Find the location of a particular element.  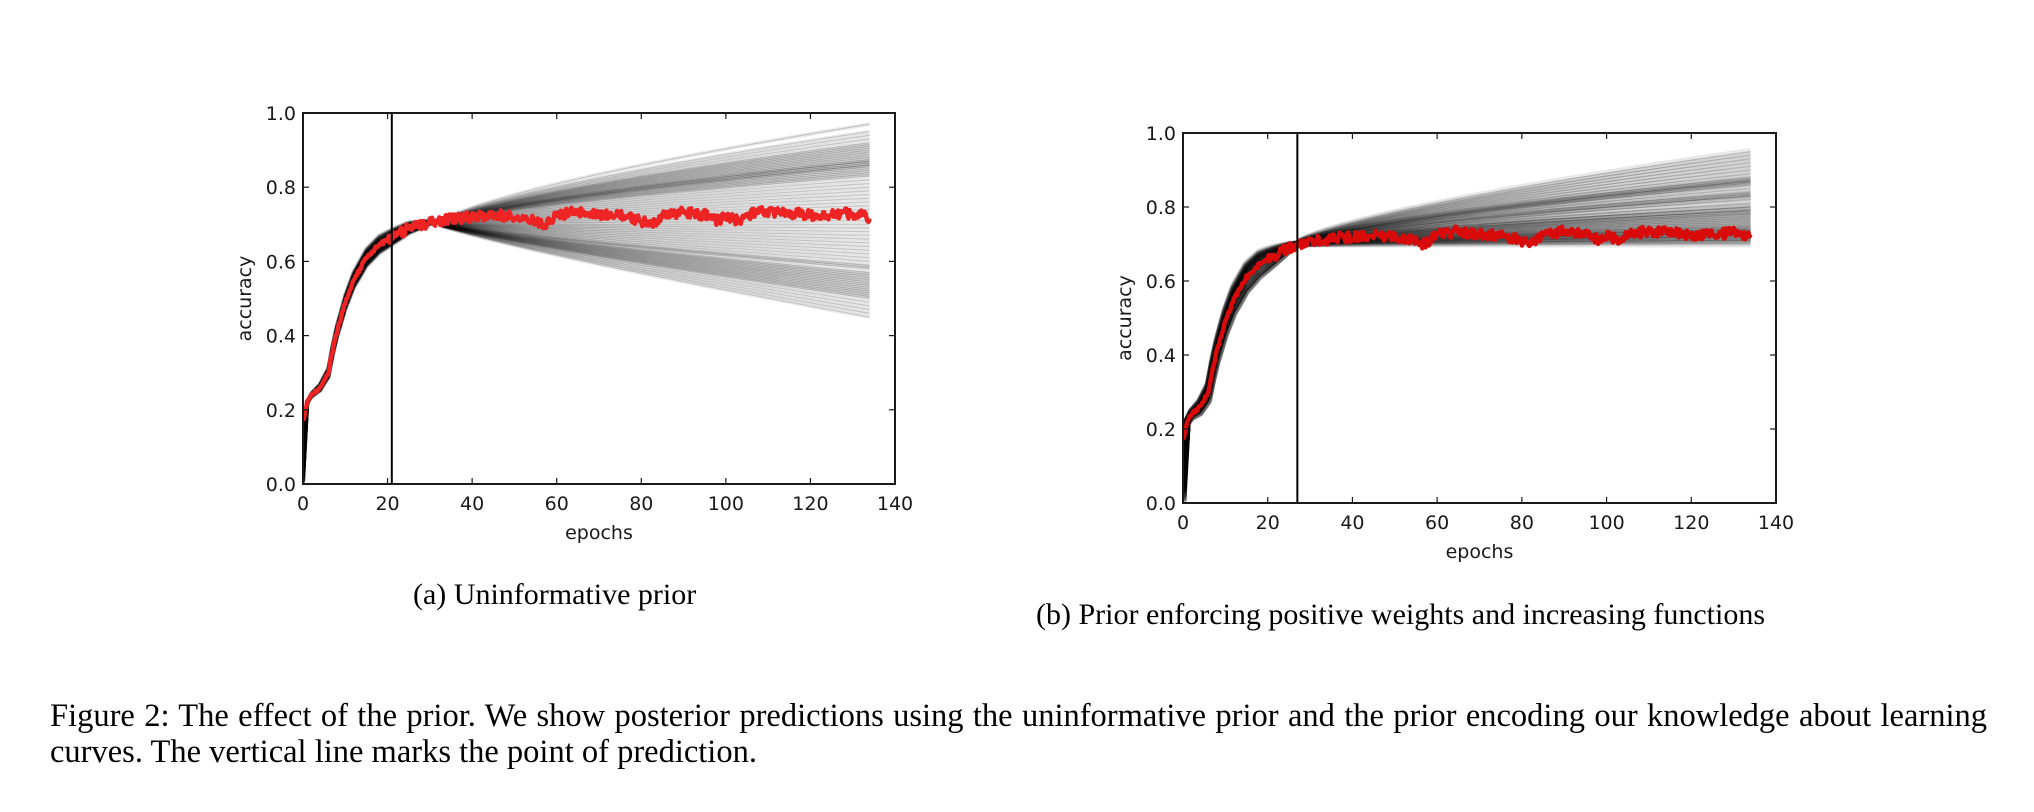

x-axis-label: epochs is located at coordinates (1480, 552).